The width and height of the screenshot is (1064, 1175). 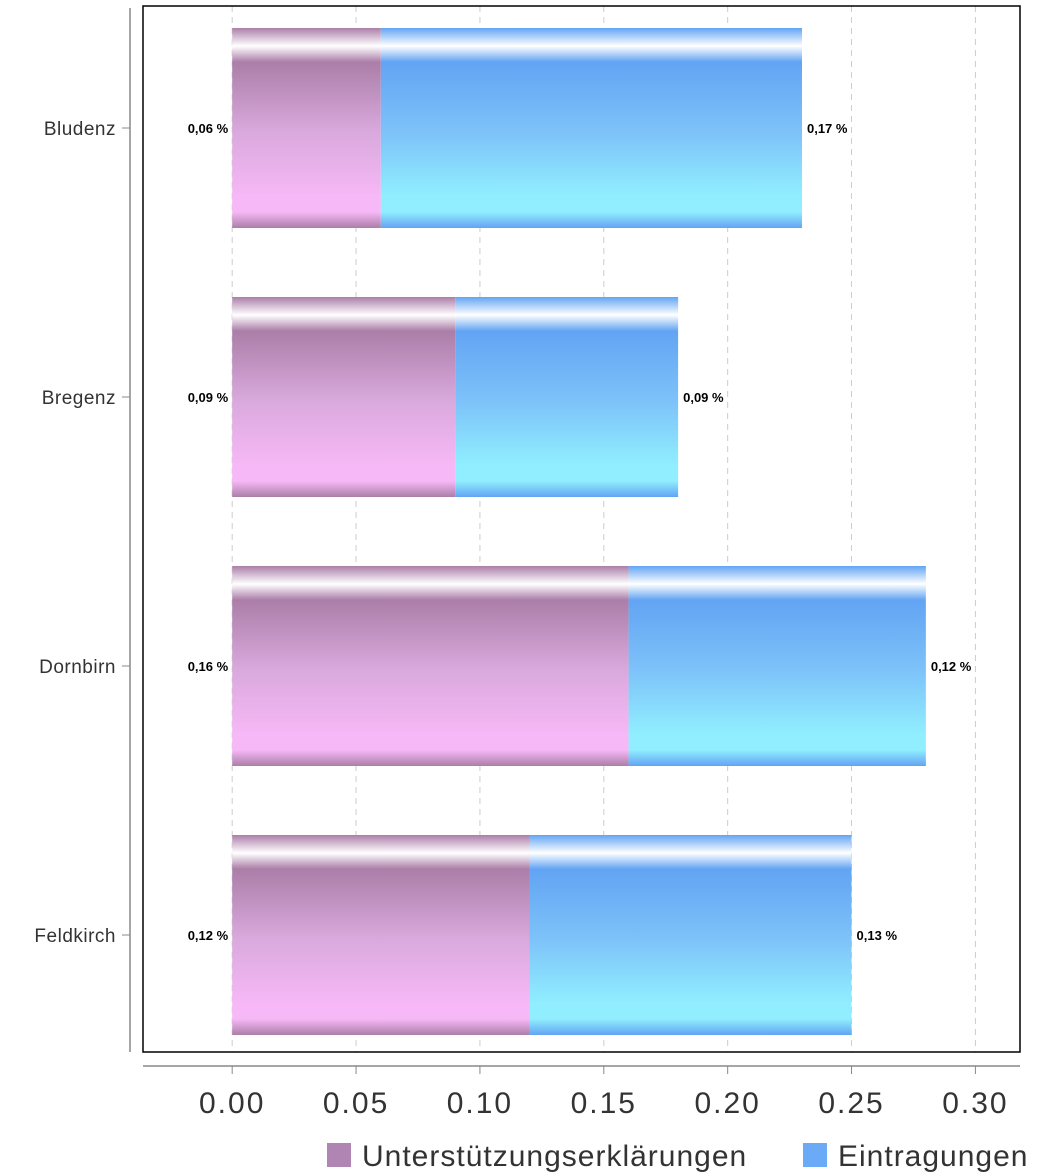 What do you see at coordinates (77, 667) in the screenshot?
I see `category-label: Dornbirn` at bounding box center [77, 667].